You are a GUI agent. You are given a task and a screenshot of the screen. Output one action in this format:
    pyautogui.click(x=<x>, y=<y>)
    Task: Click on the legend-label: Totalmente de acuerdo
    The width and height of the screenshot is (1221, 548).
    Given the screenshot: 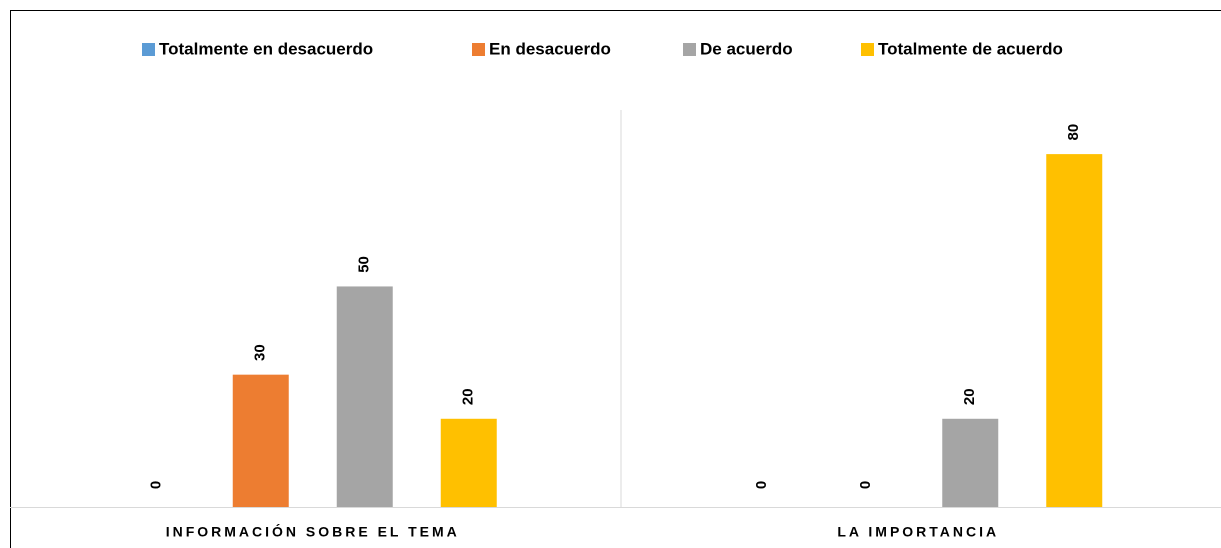 What is the action you would take?
    pyautogui.click(x=970, y=48)
    